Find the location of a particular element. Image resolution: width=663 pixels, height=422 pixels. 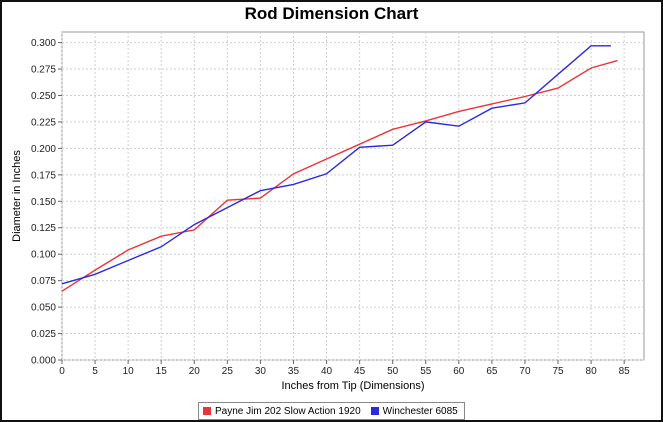

x-tick-label: 75 is located at coordinates (558, 371).